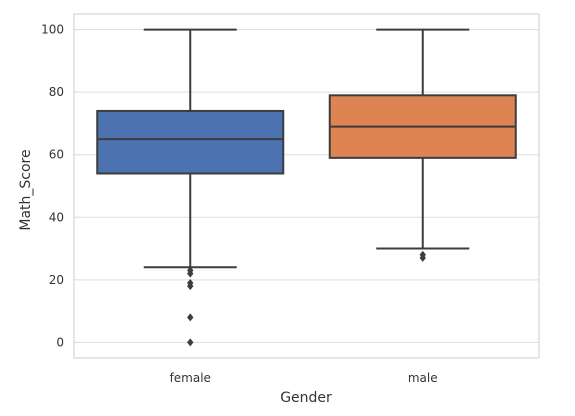  I want to click on x-tick-label: female, so click(190, 378).